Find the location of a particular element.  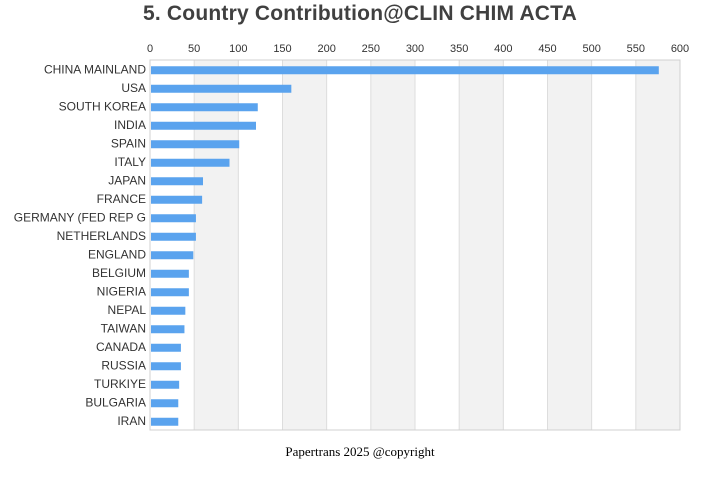

x-tick-label: 0 is located at coordinates (150, 49).